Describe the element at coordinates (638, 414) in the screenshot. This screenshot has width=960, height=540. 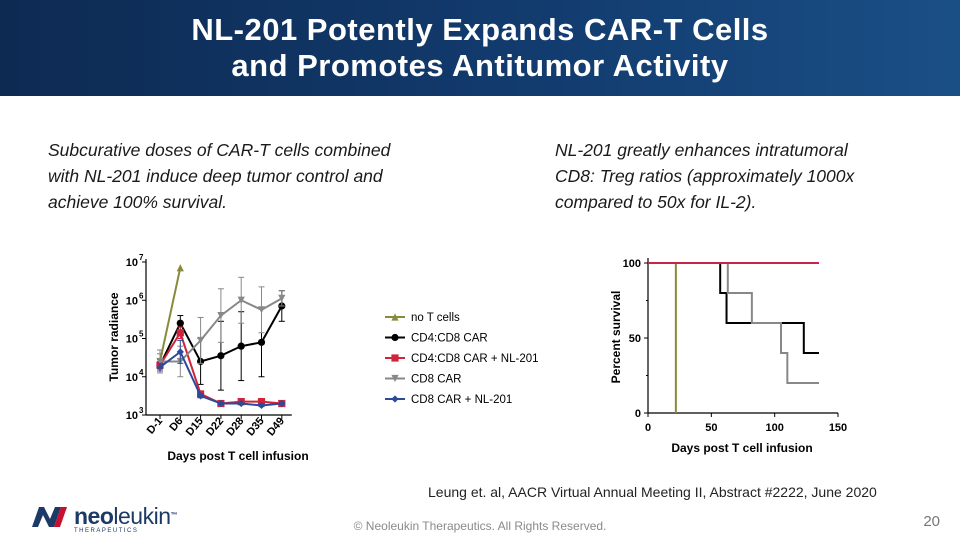
I see `y-tick-label: 0` at that location.